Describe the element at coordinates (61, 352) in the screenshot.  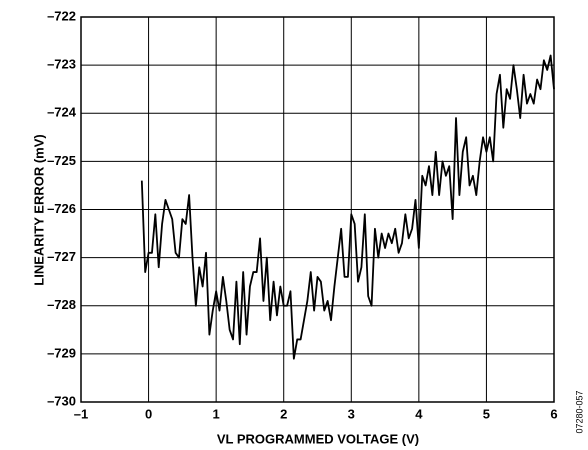
I see `y-tick-label: –729` at that location.